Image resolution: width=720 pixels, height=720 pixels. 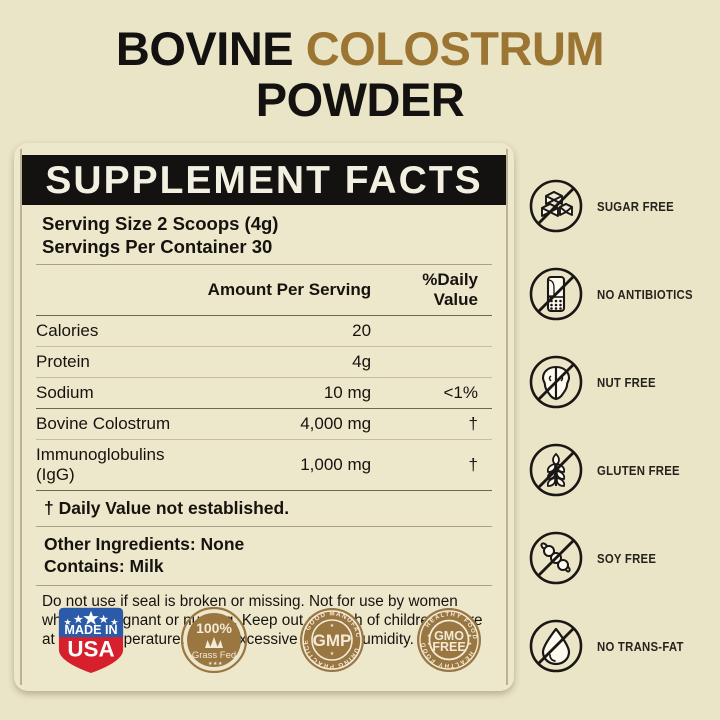 I want to click on grass-fed-icon: 100% Grass Fed ★ ★ ★, so click(x=214, y=639).